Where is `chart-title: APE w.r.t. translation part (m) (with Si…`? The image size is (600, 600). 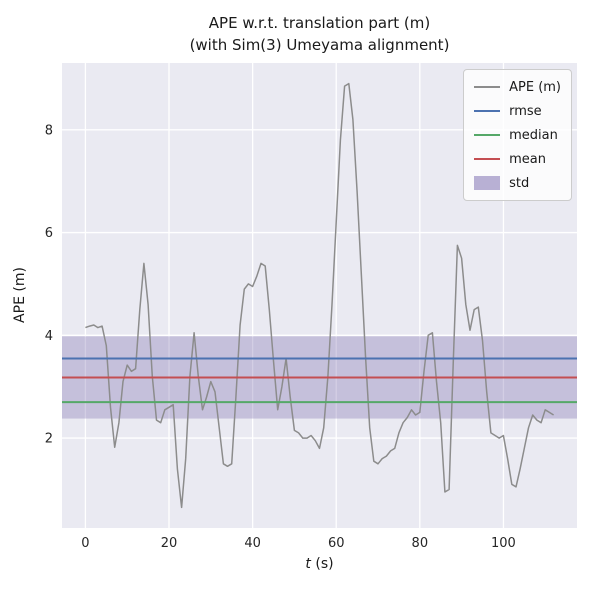
chart-title: APE w.r.t. translation part (m) (with Si… is located at coordinates (319, 35).